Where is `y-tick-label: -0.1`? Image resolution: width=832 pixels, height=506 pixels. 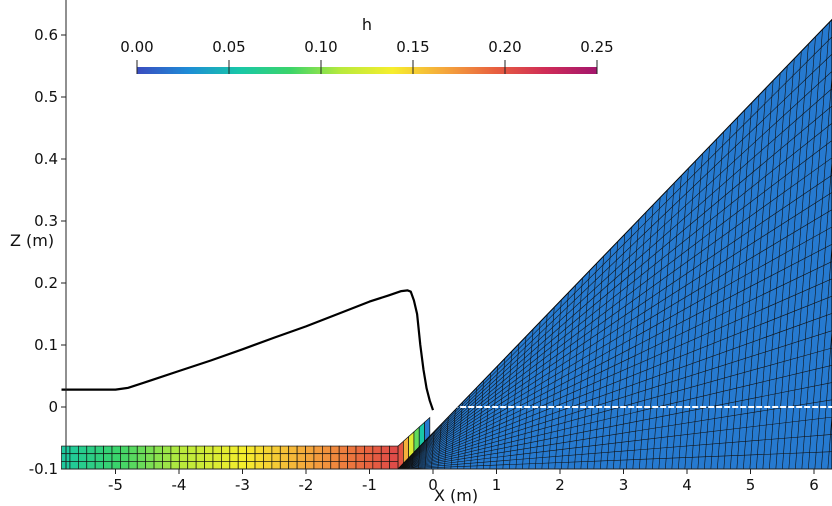 y-tick-label: -0.1 is located at coordinates (43, 469).